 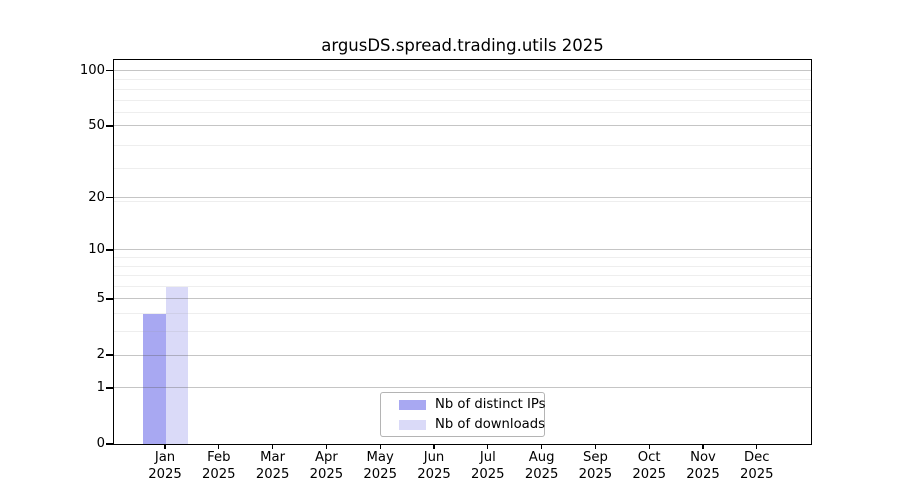 What do you see at coordinates (165, 466) in the screenshot?
I see `x-tick-label: Jan 2025` at bounding box center [165, 466].